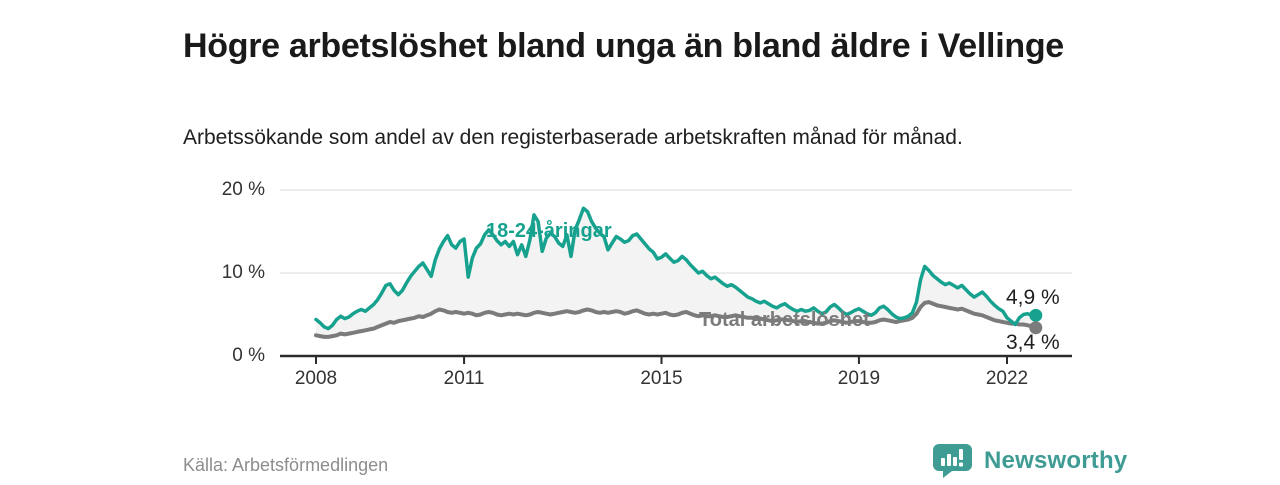 The width and height of the screenshot is (1280, 485). What do you see at coordinates (784, 320) in the screenshot?
I see `series-label-total: Total arbetslöshet` at bounding box center [784, 320].